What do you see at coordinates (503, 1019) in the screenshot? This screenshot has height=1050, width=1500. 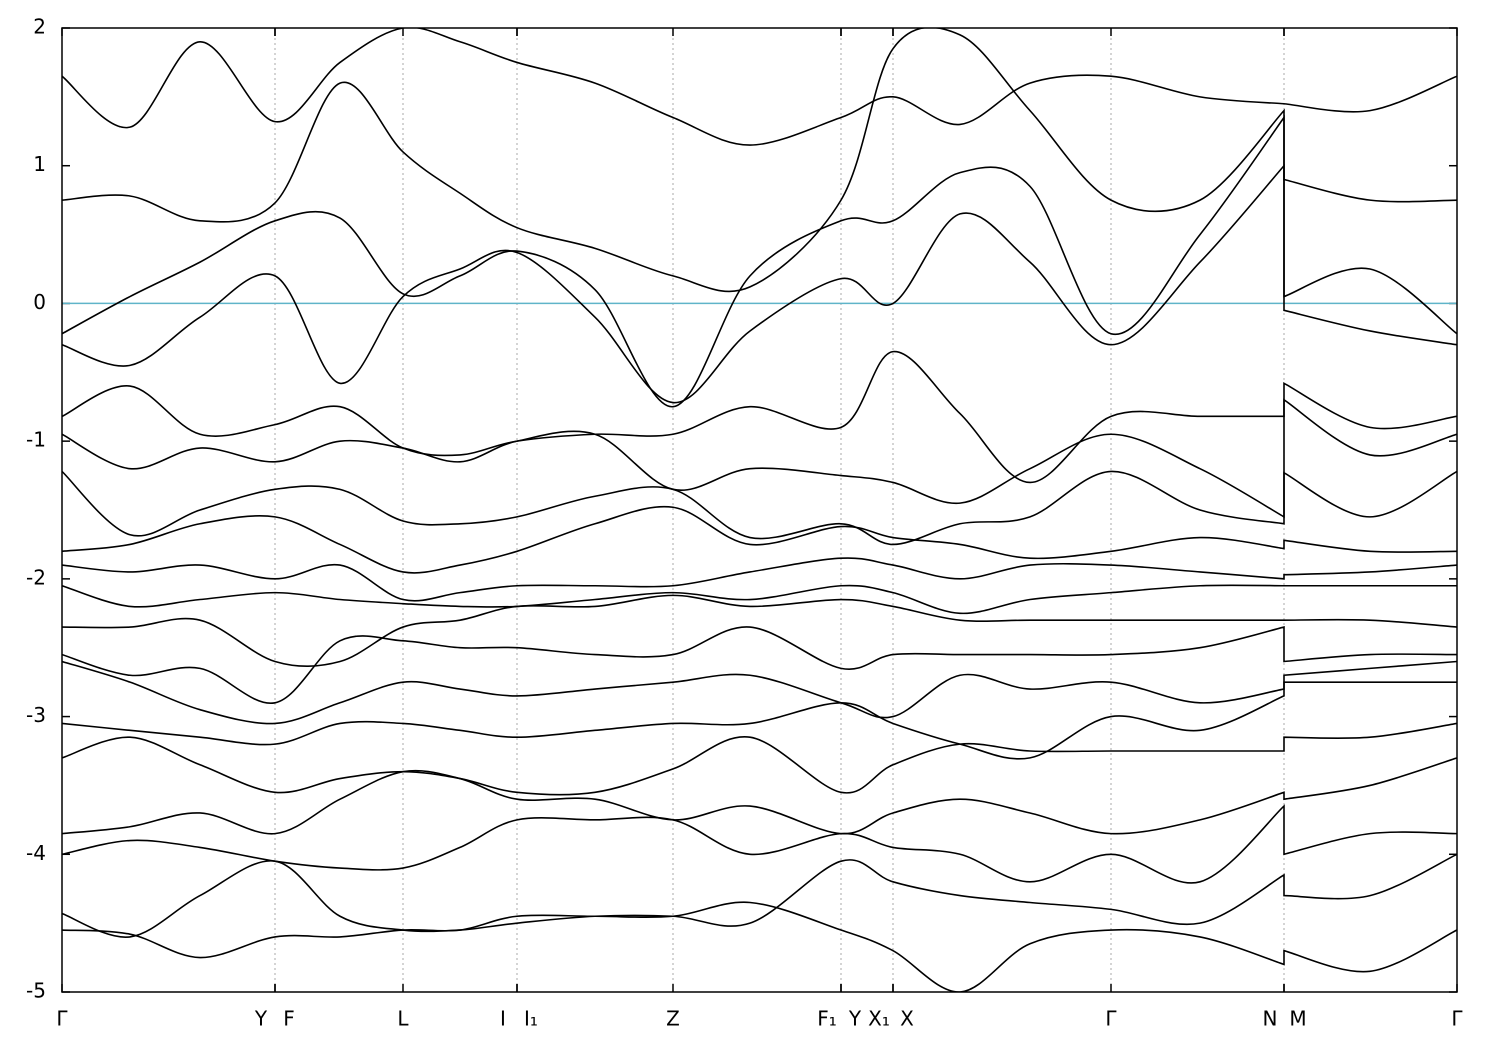 I see `x-tick-label: I` at bounding box center [503, 1019].